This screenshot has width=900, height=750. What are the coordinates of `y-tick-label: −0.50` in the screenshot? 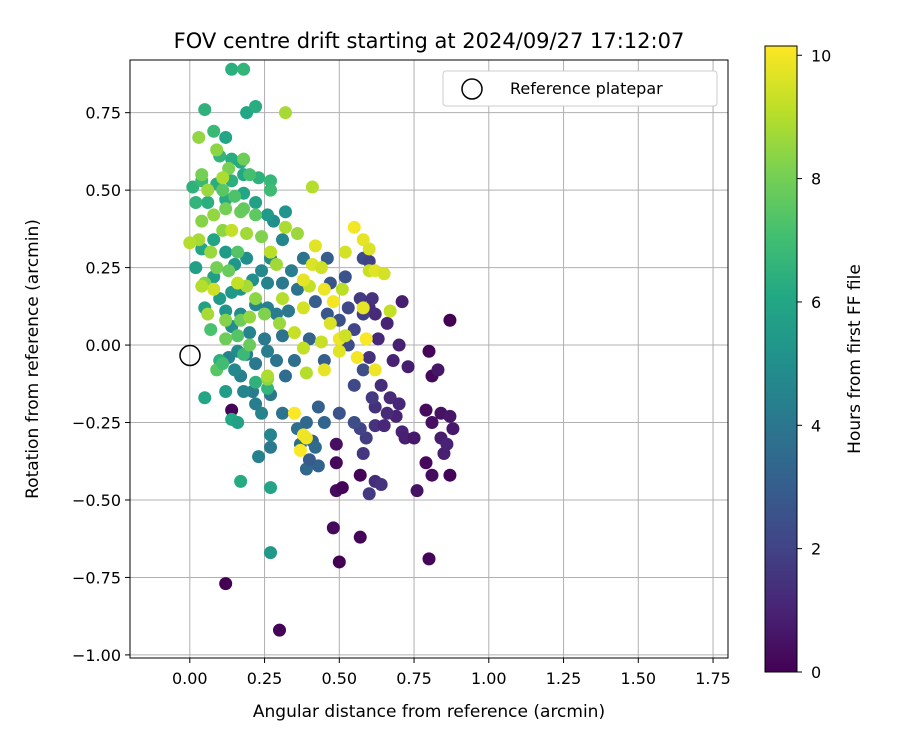 It's located at (96, 500).